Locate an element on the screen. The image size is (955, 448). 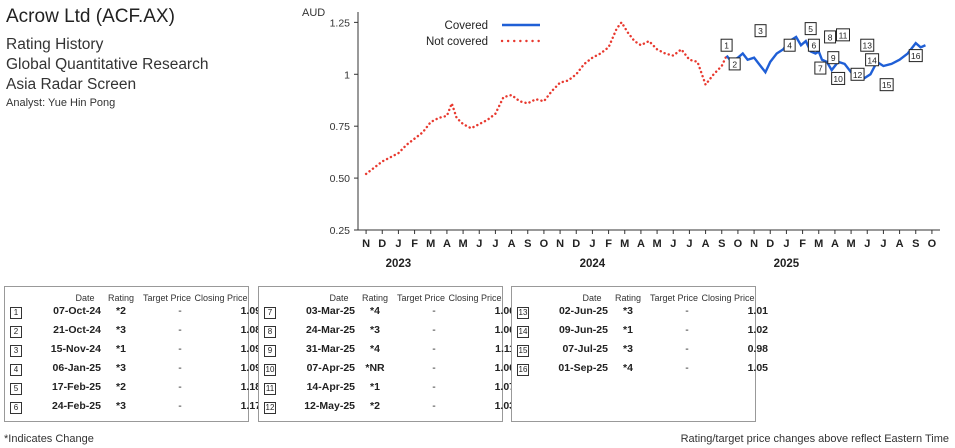
table-header-close: Closing Price is located at coordinates (728, 298).